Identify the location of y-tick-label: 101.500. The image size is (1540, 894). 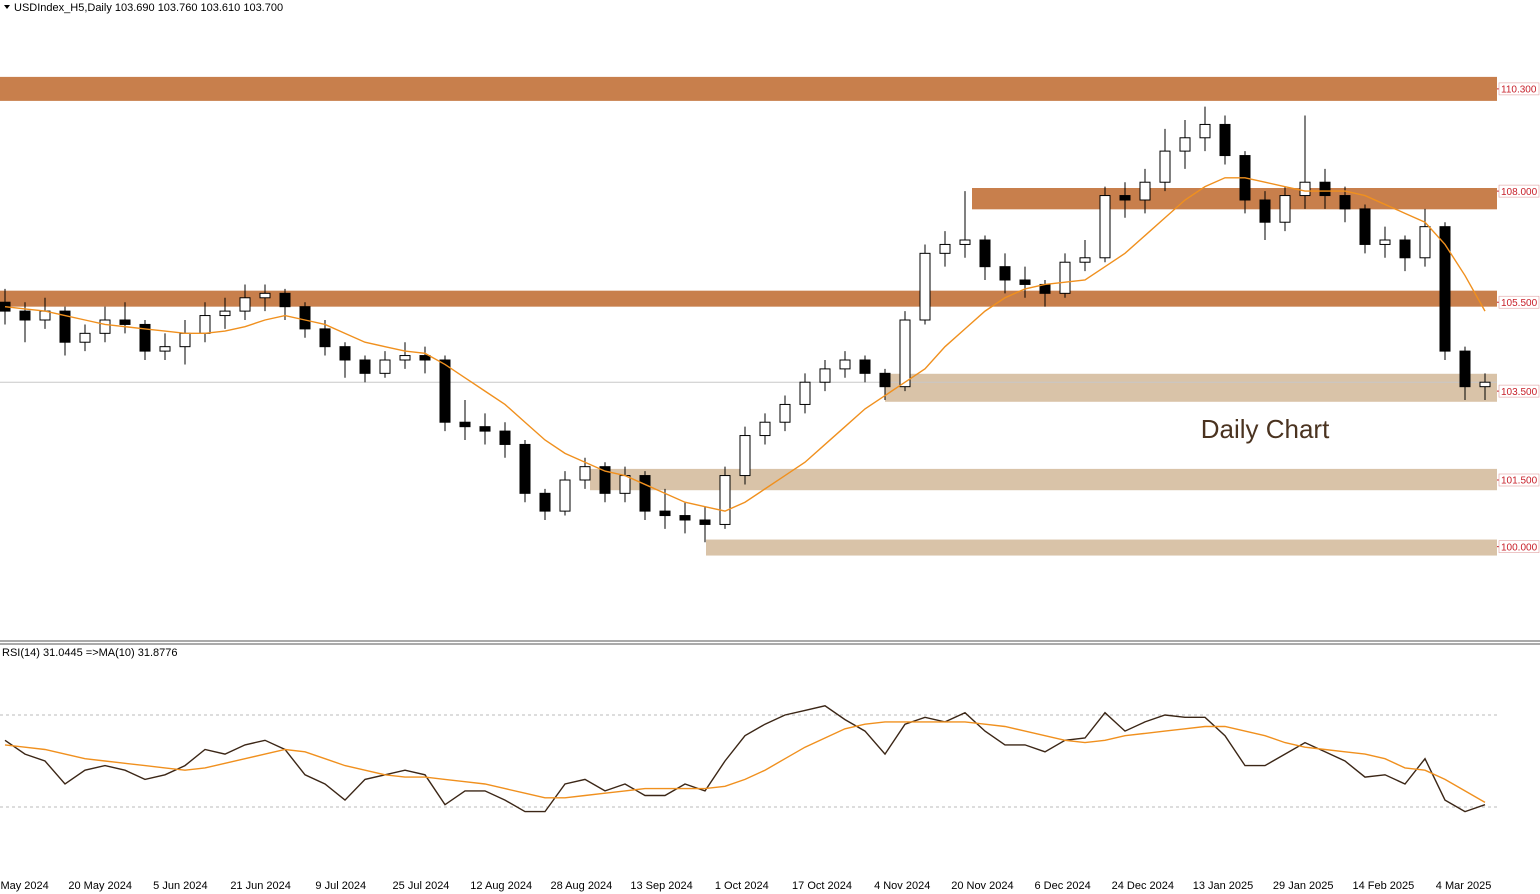
(1519, 481).